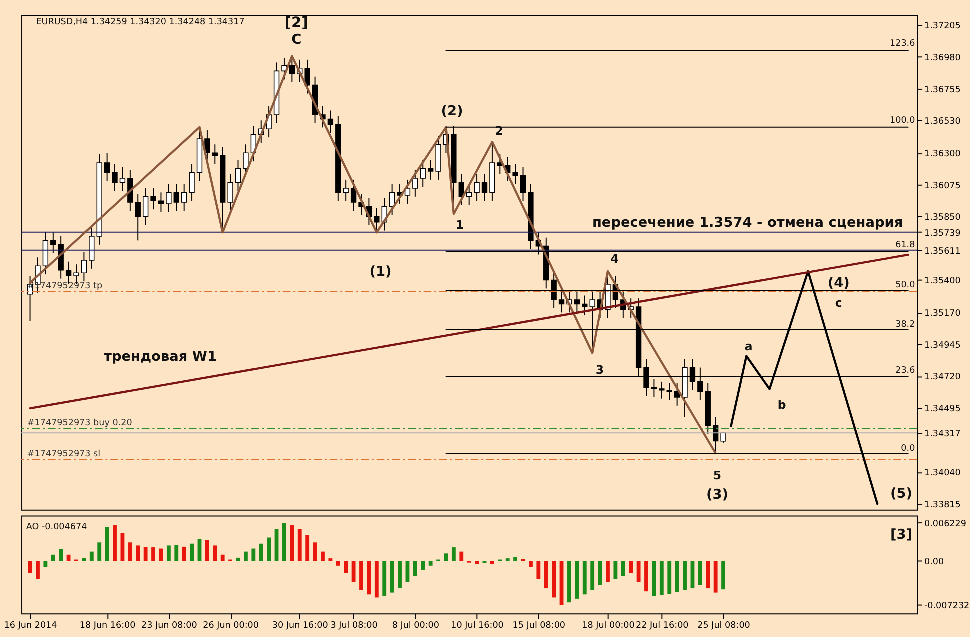  Describe the element at coordinates (452, 111) in the screenshot. I see `annotation: (2)` at that location.